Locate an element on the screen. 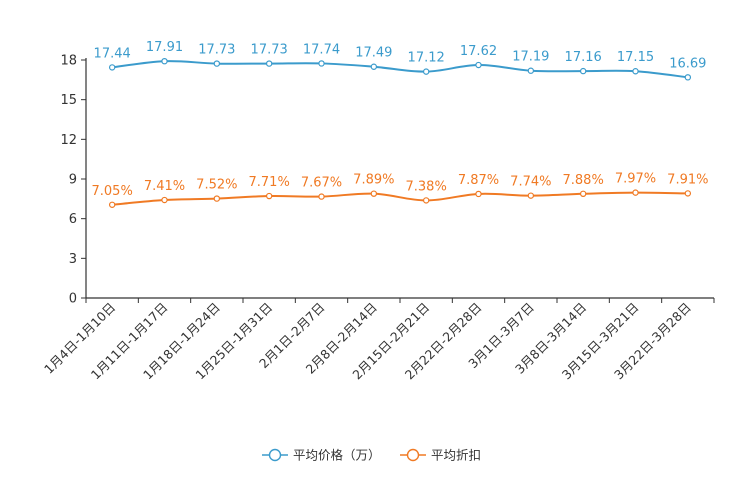 This screenshot has height=496, width=744. legend-item-0: 平均价格（万） is located at coordinates (321, 455).